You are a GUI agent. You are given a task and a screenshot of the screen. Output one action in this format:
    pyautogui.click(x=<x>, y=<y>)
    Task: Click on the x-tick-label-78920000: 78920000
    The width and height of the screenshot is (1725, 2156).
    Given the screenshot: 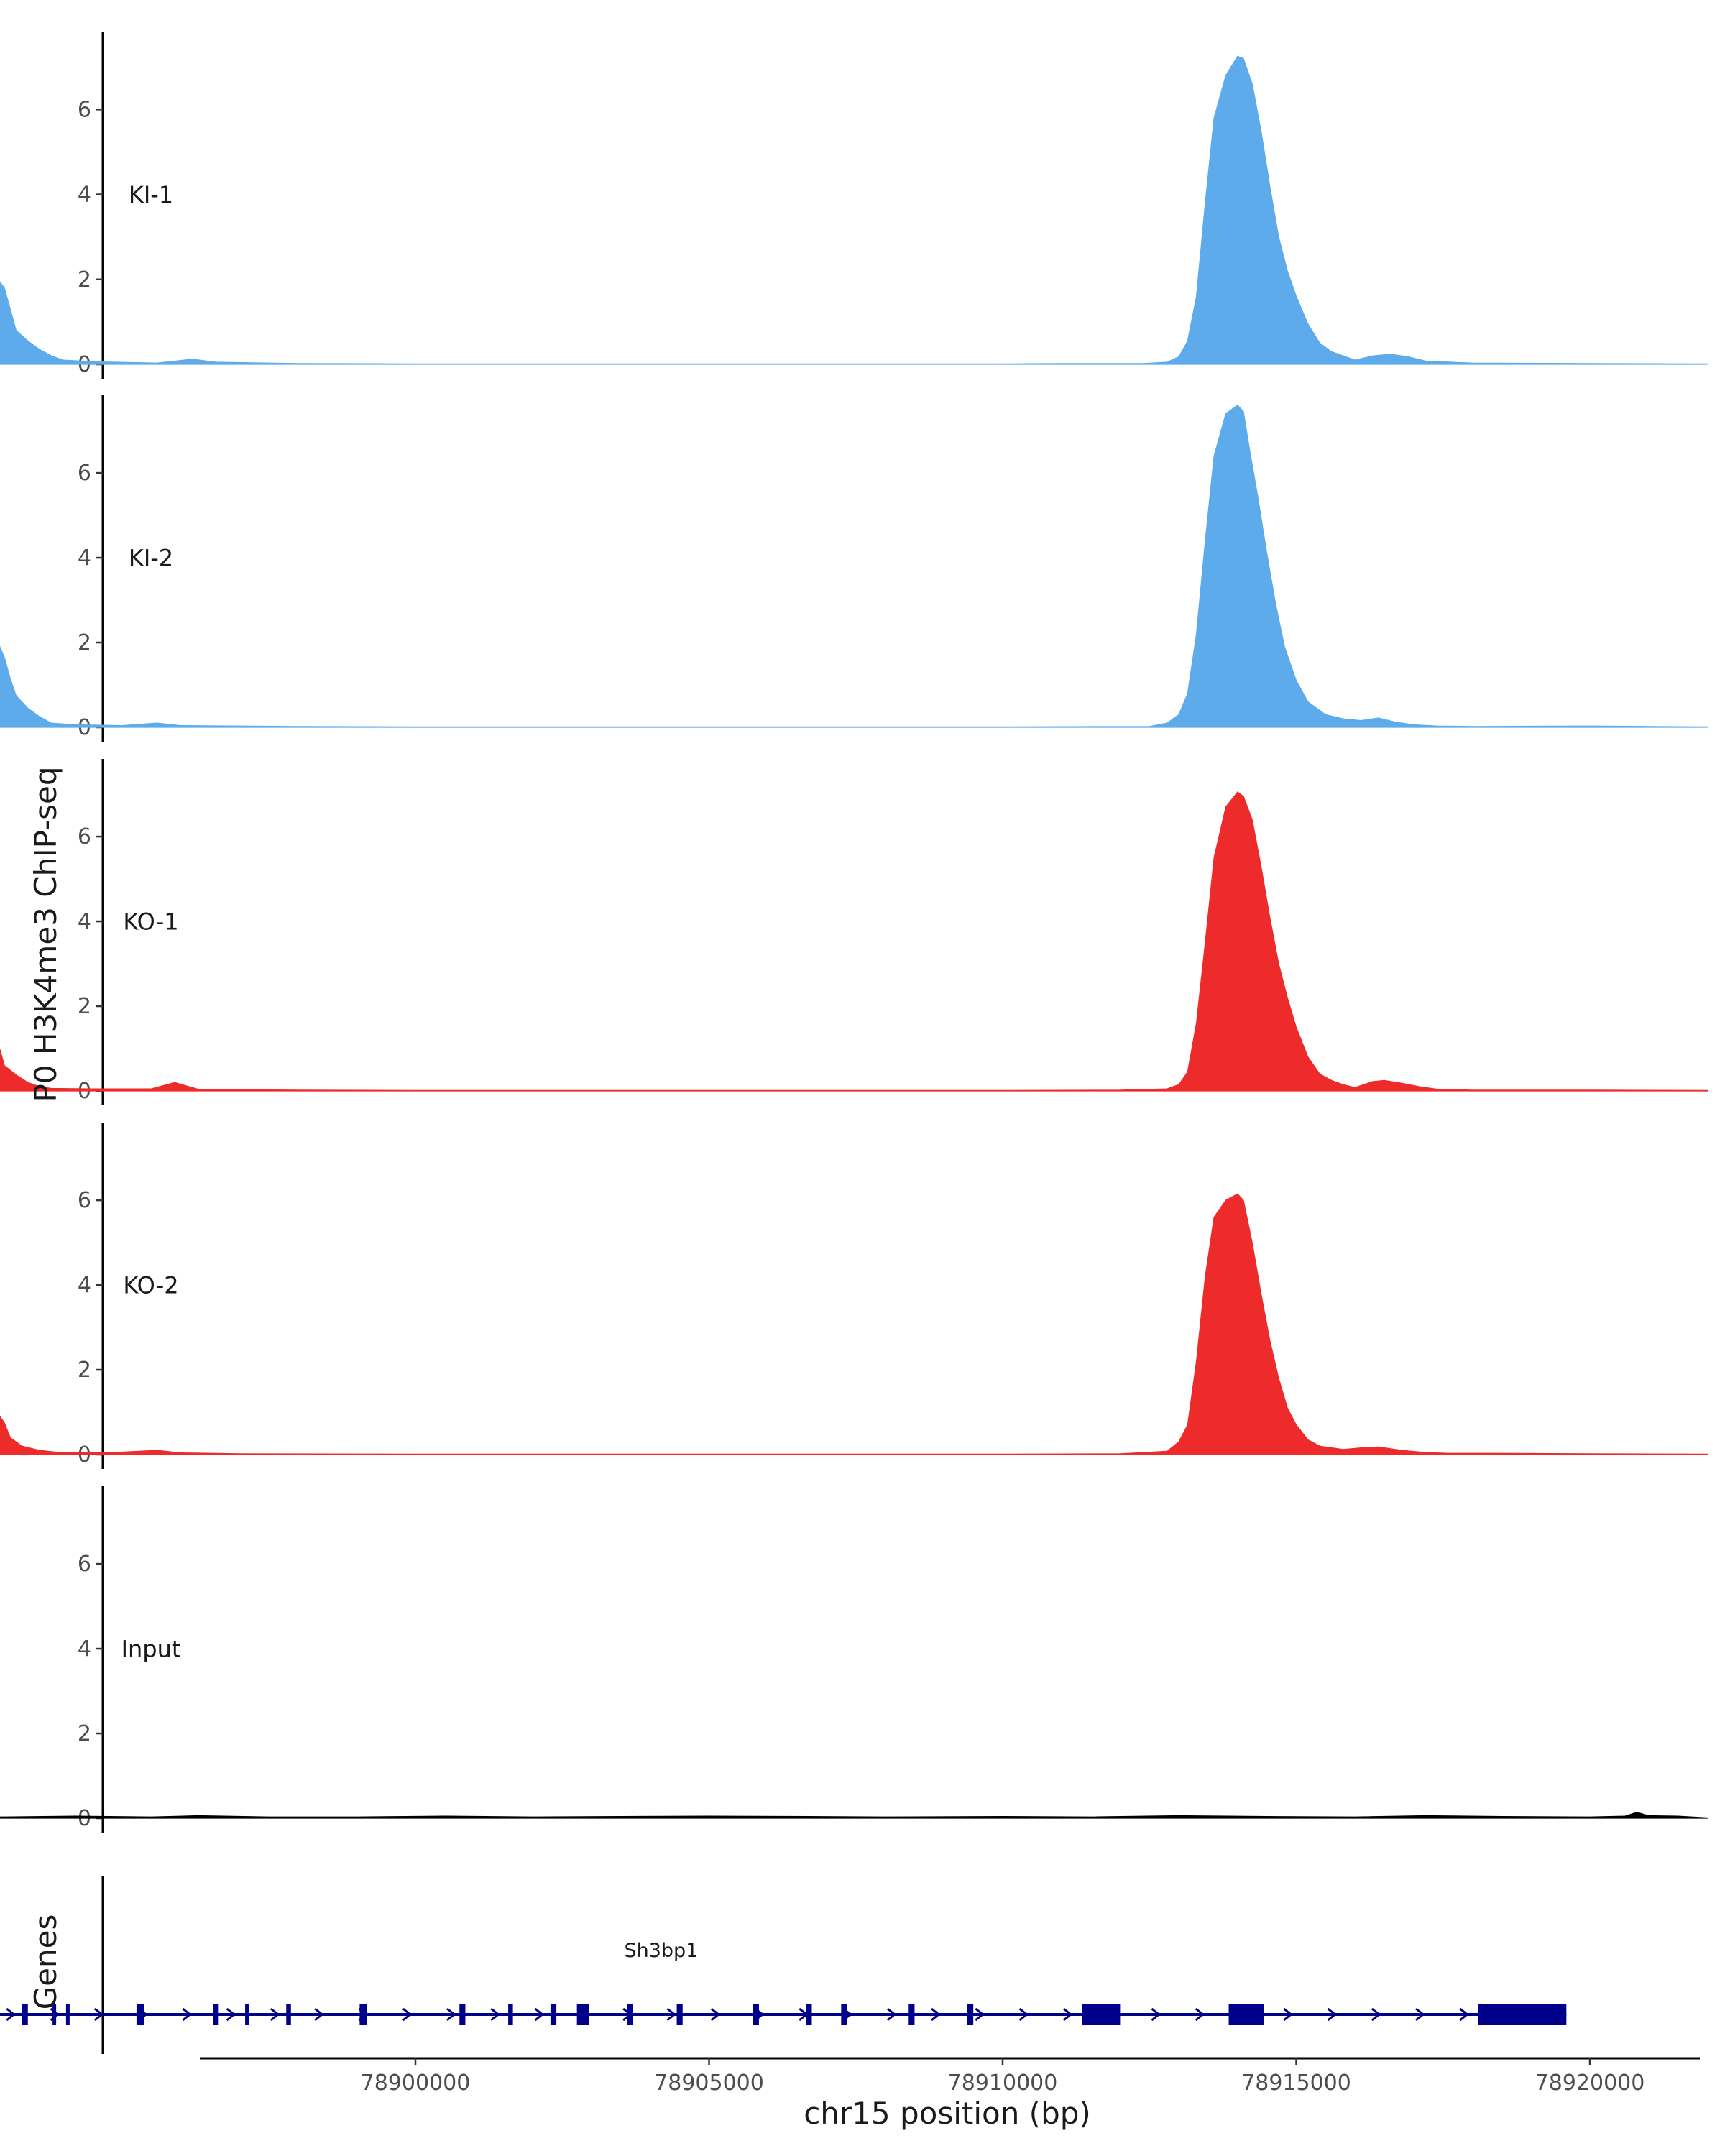 What is the action you would take?
    pyautogui.click(x=1590, y=2083)
    